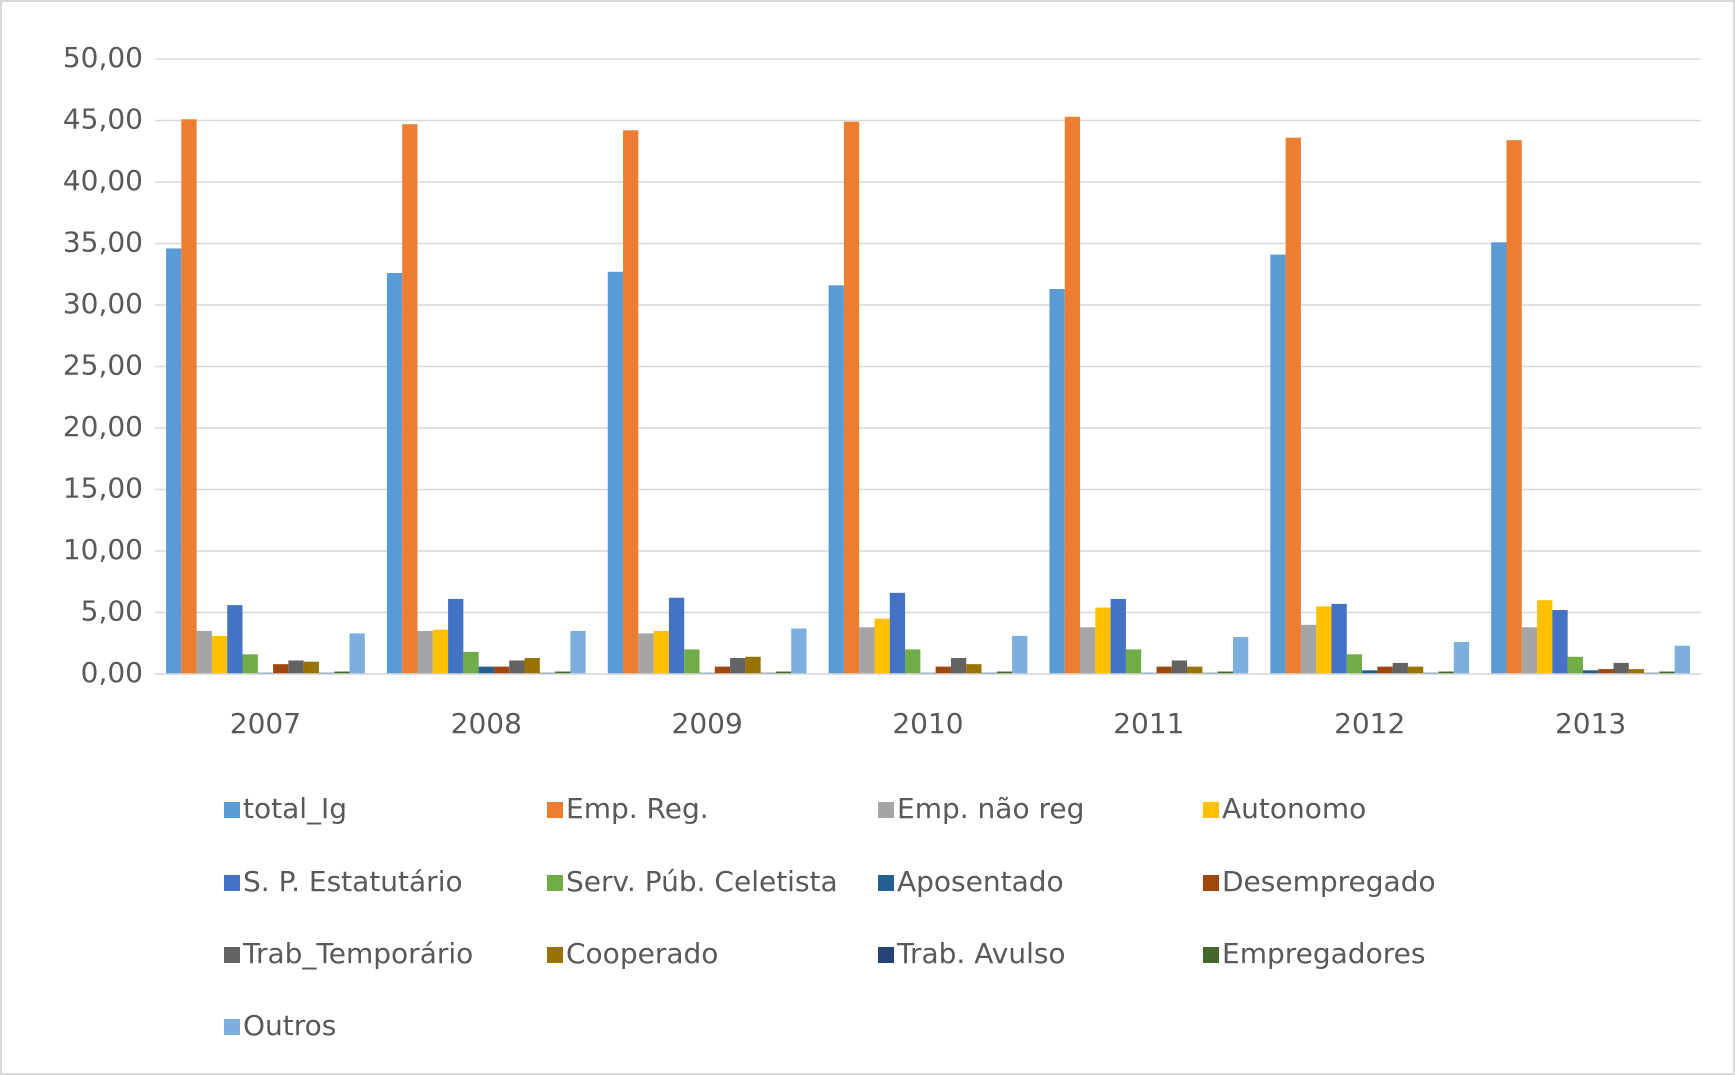 This screenshot has width=1735, height=1075. I want to click on legend-label: Outros, so click(289, 1025).